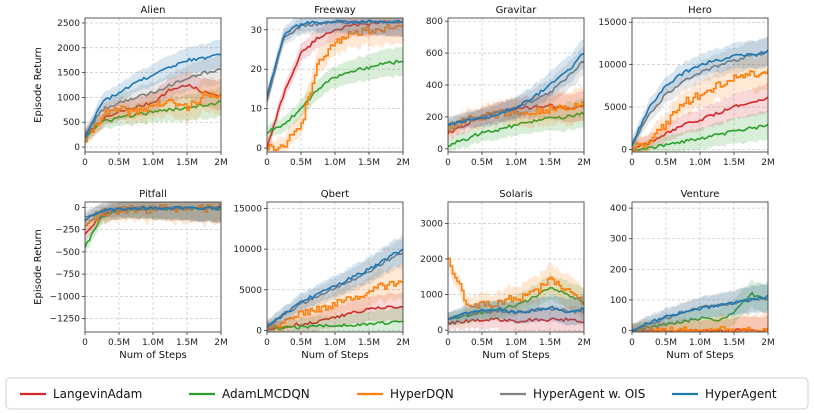  What do you see at coordinates (67, 231) in the screenshot?
I see `y-tick-label: −250` at bounding box center [67, 231].